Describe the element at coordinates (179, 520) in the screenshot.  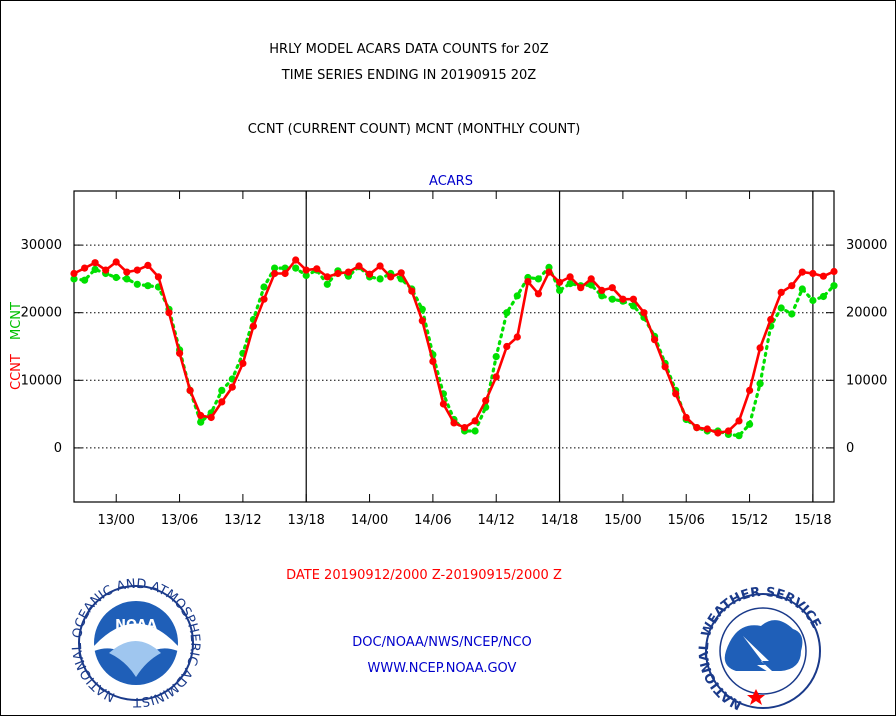
I see `x-tick-label: 13/06` at that location.